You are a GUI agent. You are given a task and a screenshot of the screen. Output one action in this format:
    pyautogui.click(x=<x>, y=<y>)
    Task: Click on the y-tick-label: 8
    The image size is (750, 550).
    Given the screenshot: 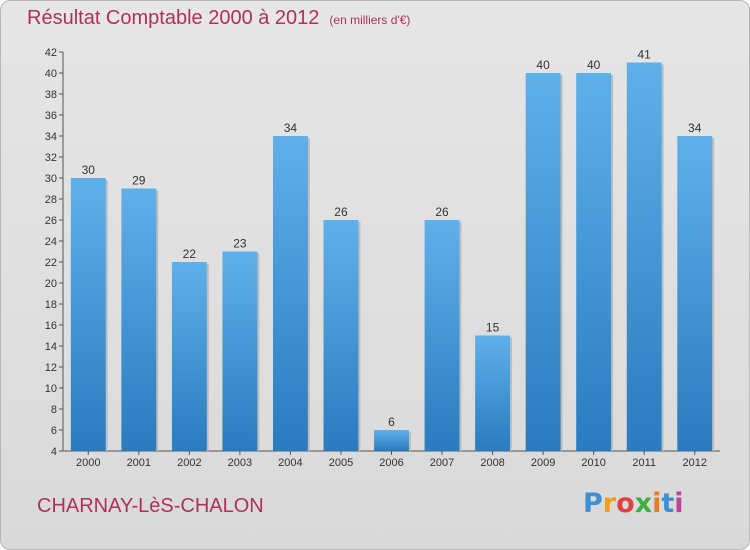 What is the action you would take?
    pyautogui.click(x=54, y=410)
    